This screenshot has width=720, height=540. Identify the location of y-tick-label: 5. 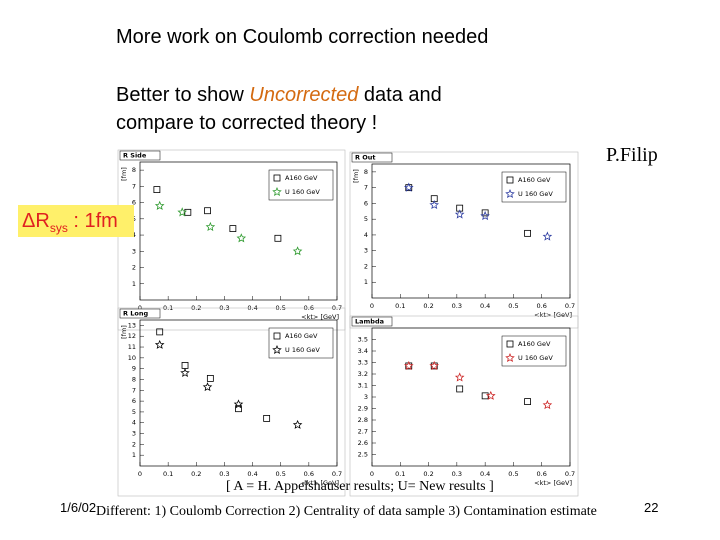
(134, 412).